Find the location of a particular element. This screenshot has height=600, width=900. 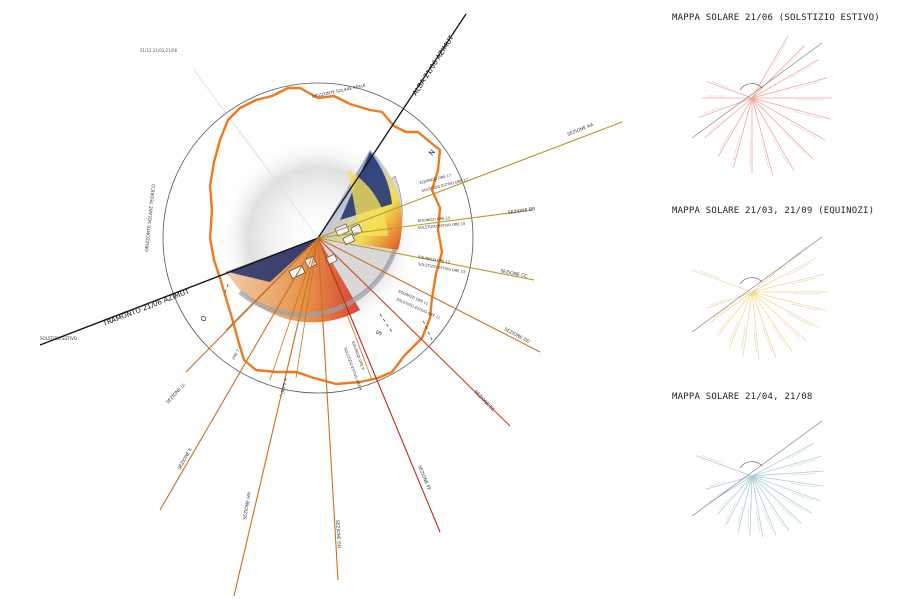

solstizio-estivo-label: SOLSTIZIO ESTIVO is located at coordinates (58, 338).